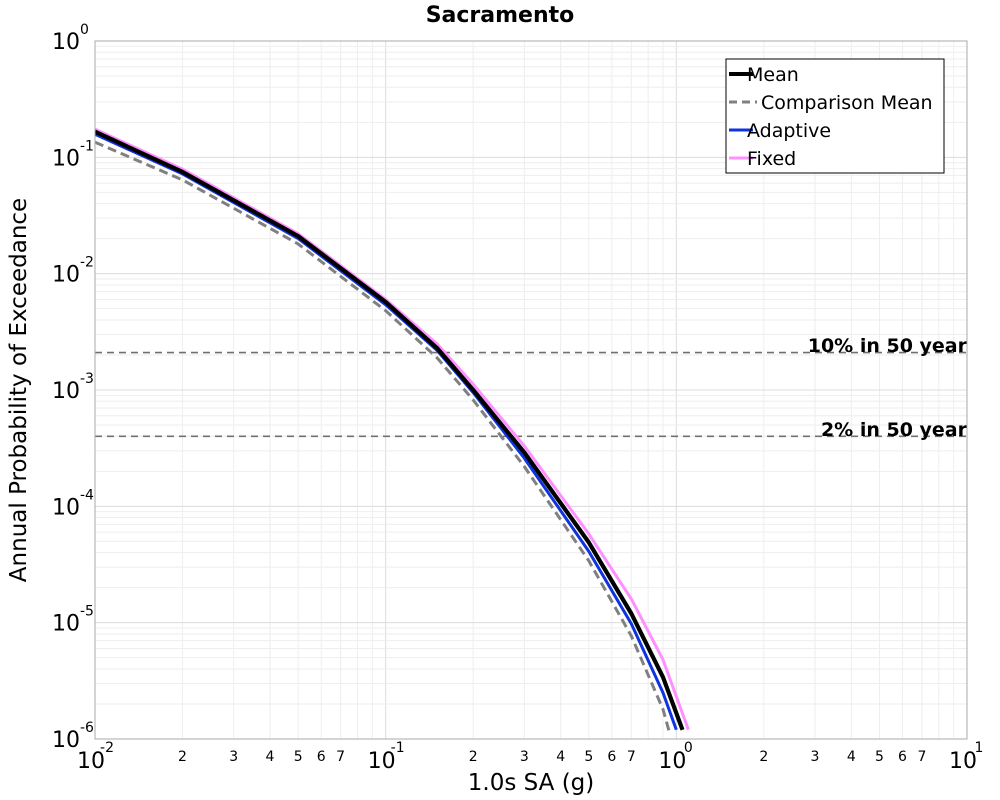  What do you see at coordinates (979, 748) in the screenshot?
I see `x-tick-exponent: 1` at bounding box center [979, 748].